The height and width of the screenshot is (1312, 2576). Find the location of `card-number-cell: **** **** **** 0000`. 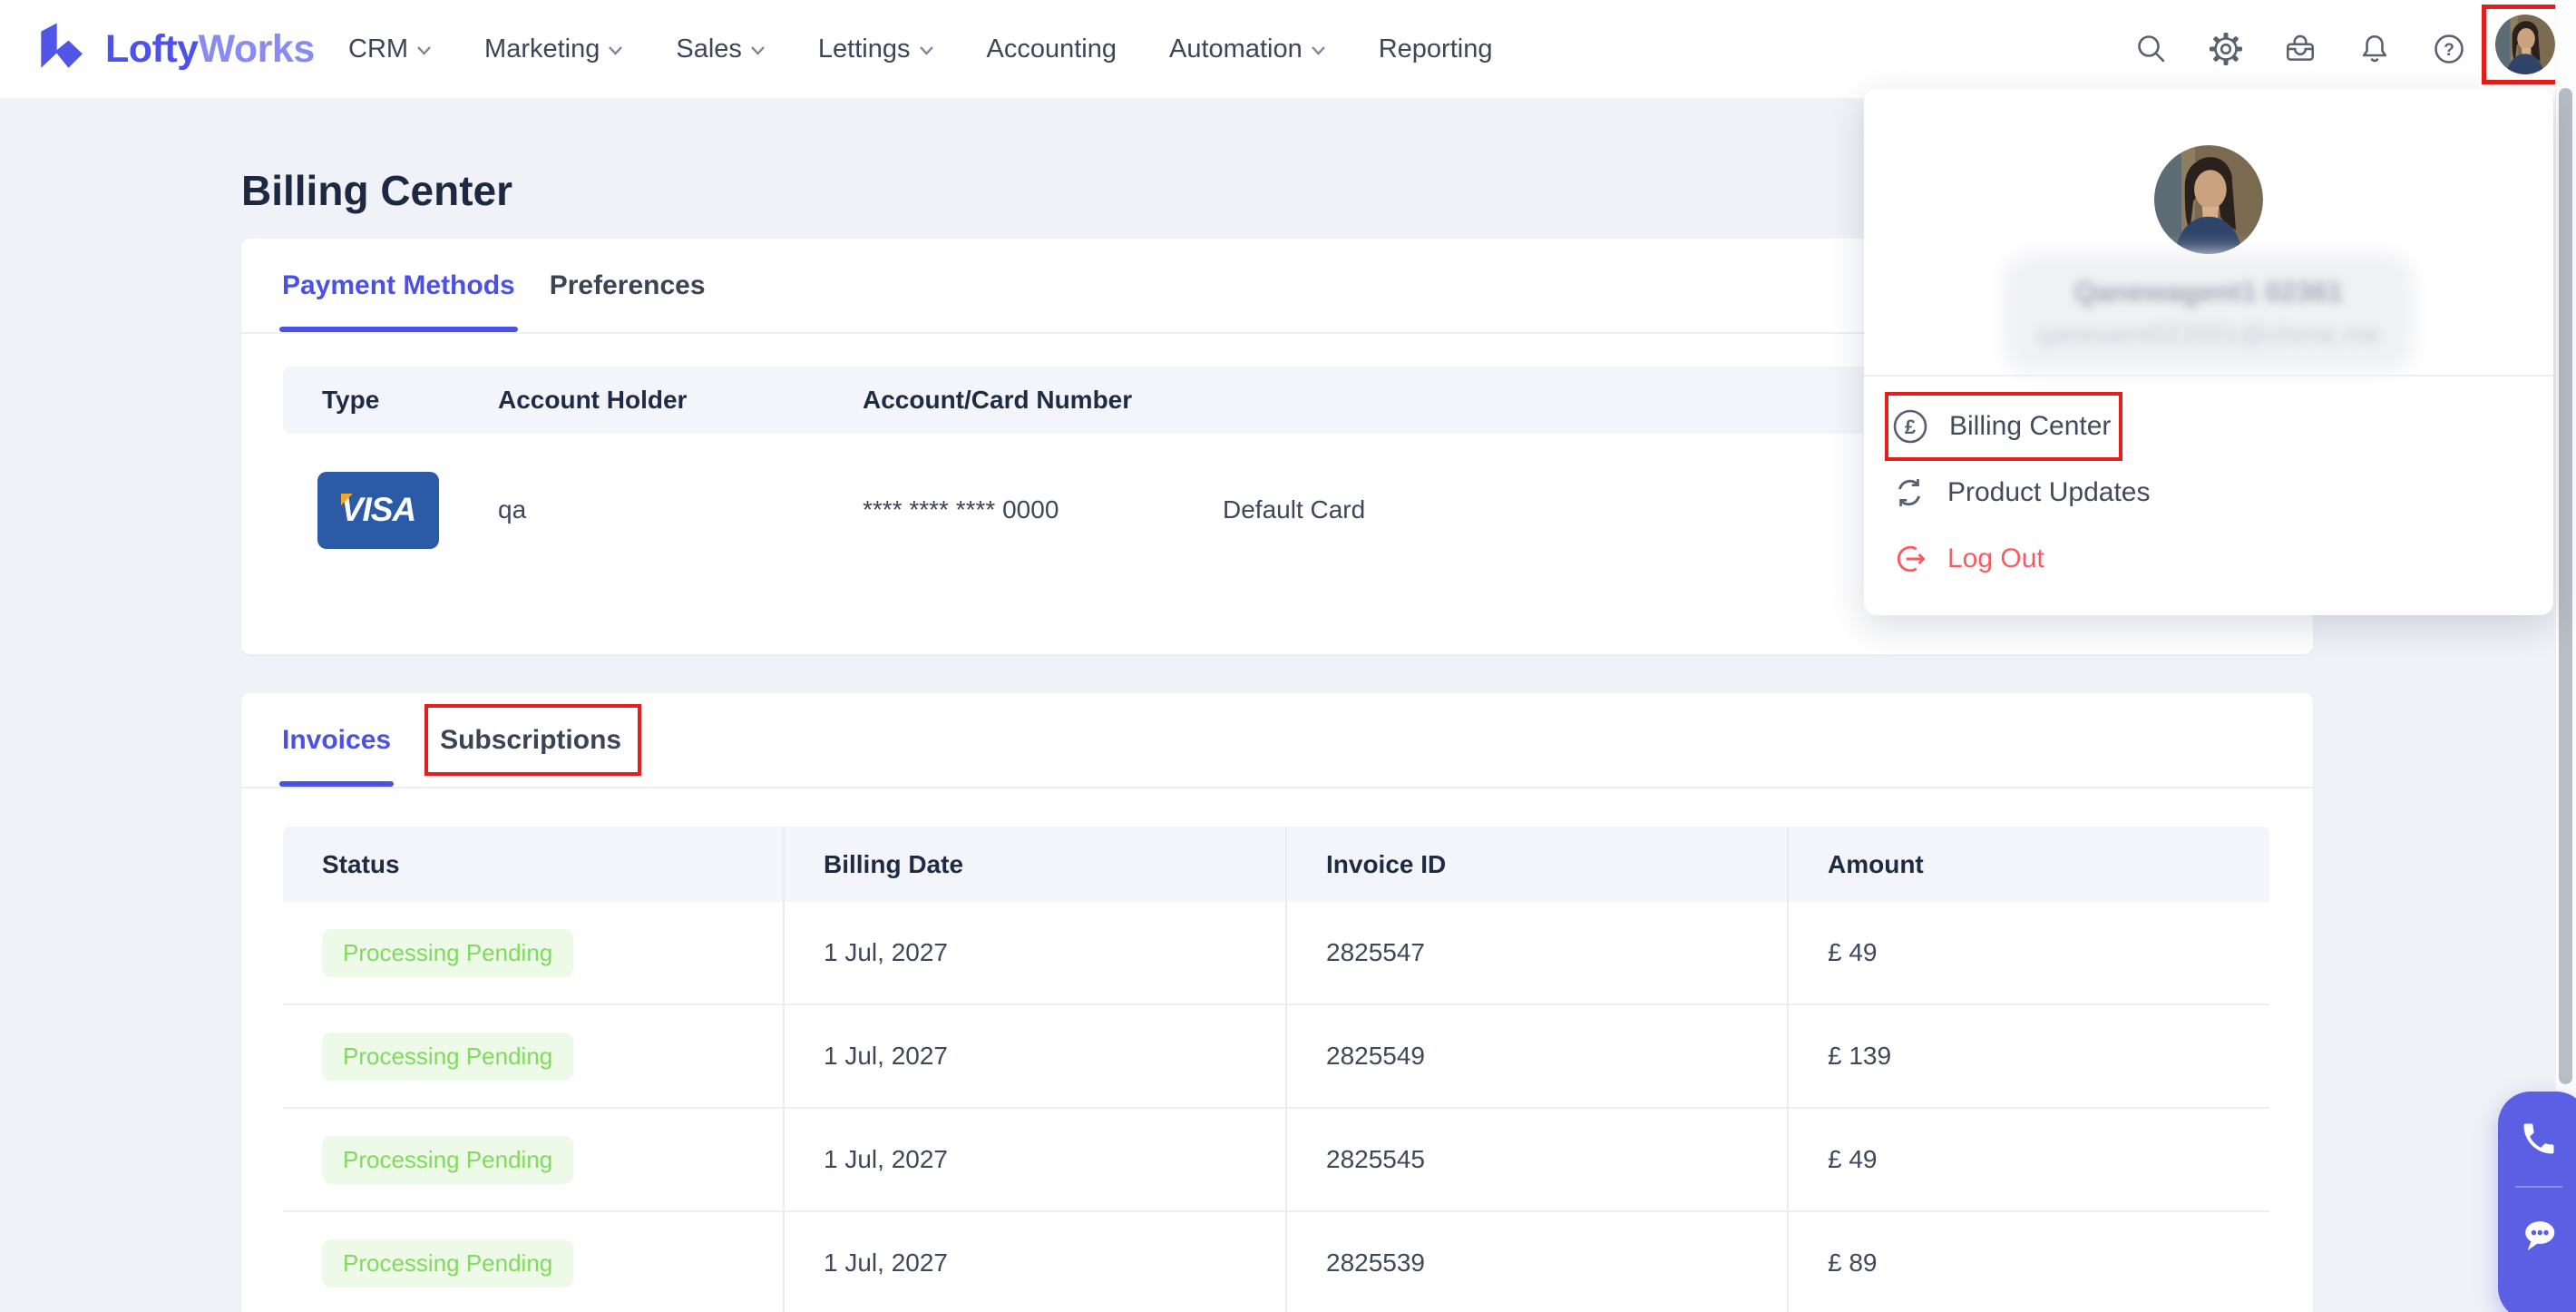

card-number-cell: **** **** **** 0000 is located at coordinates (961, 509).